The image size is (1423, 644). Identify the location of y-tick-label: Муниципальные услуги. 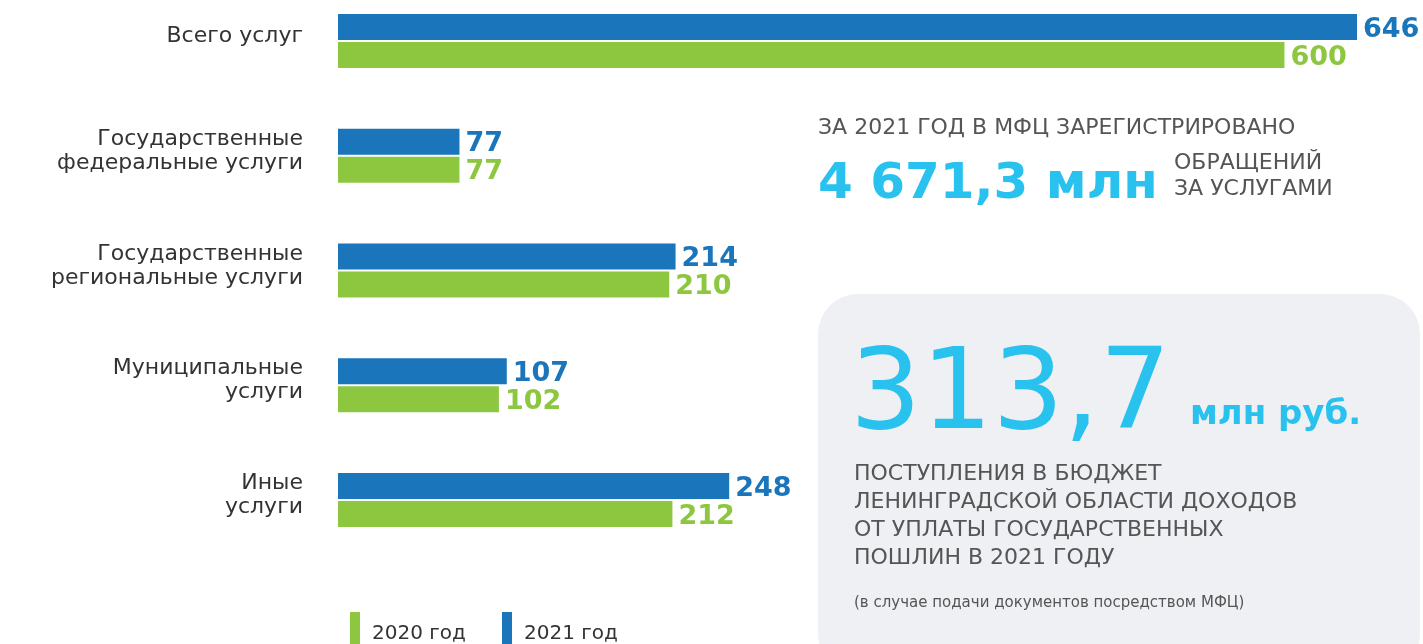
(207, 379).